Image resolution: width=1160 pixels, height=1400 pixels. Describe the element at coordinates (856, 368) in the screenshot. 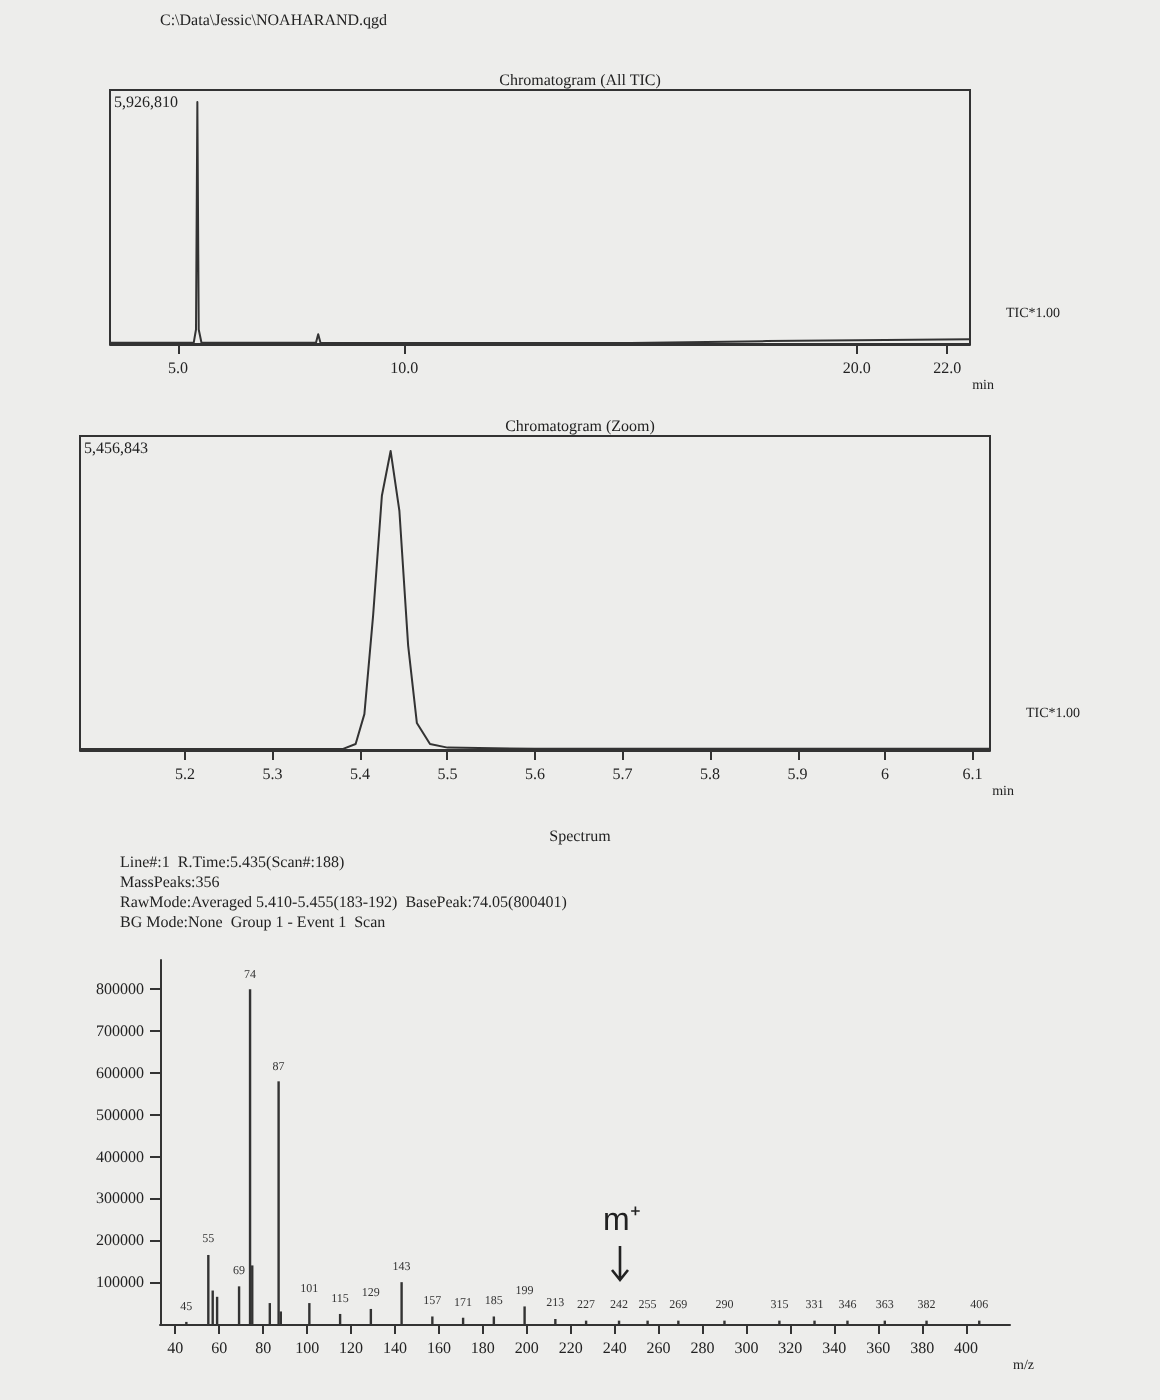

I see `x-tick-label: 20.0` at that location.